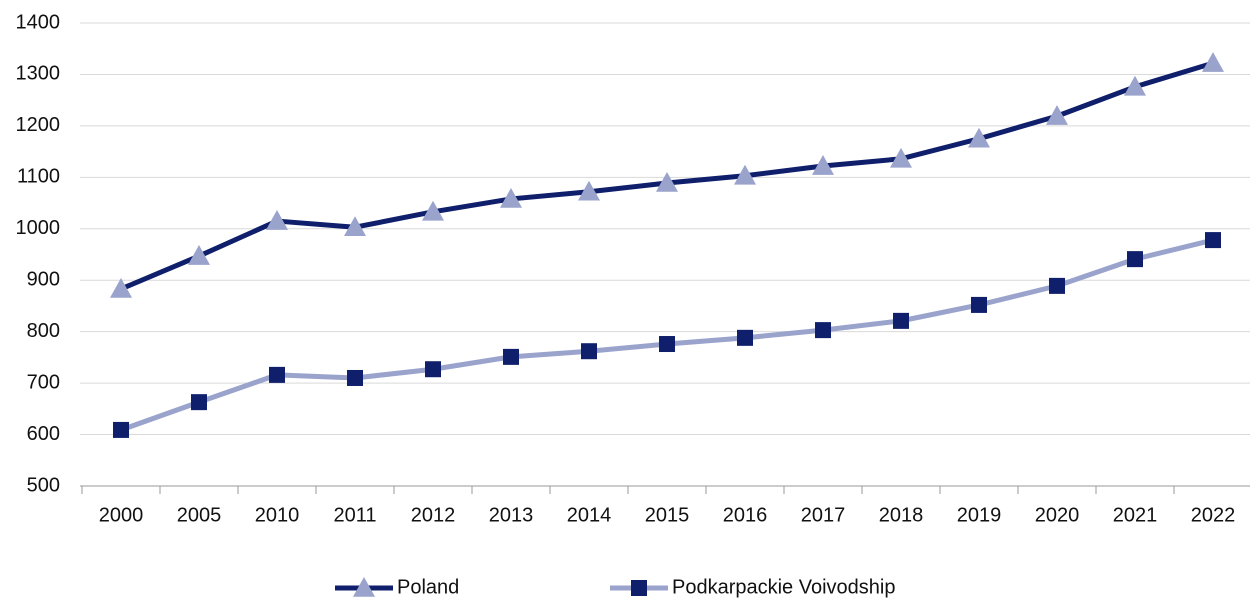 This screenshot has width=1250, height=601. Describe the element at coordinates (745, 515) in the screenshot. I see `x-tick-label: 2016` at that location.